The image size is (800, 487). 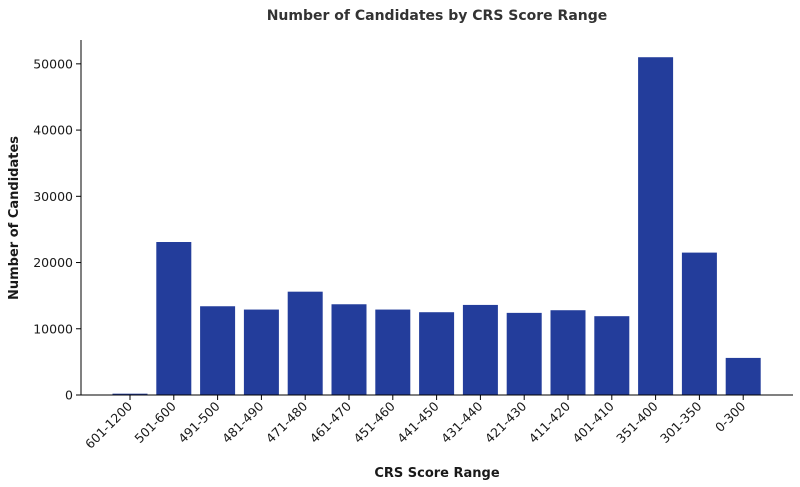 What do you see at coordinates (730, 416) in the screenshot?
I see `x-tick-label: 0-300` at bounding box center [730, 416].